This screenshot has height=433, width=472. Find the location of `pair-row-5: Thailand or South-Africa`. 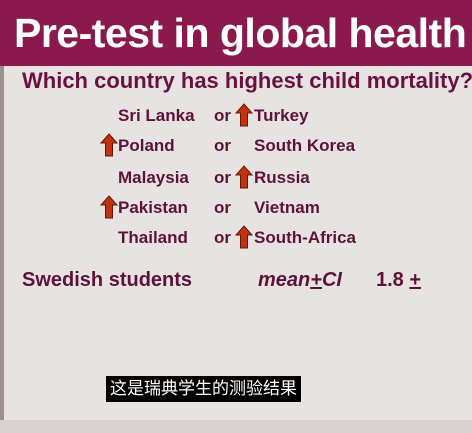

pair-row-5: Thailand or South-Africa is located at coordinates (236, 238).